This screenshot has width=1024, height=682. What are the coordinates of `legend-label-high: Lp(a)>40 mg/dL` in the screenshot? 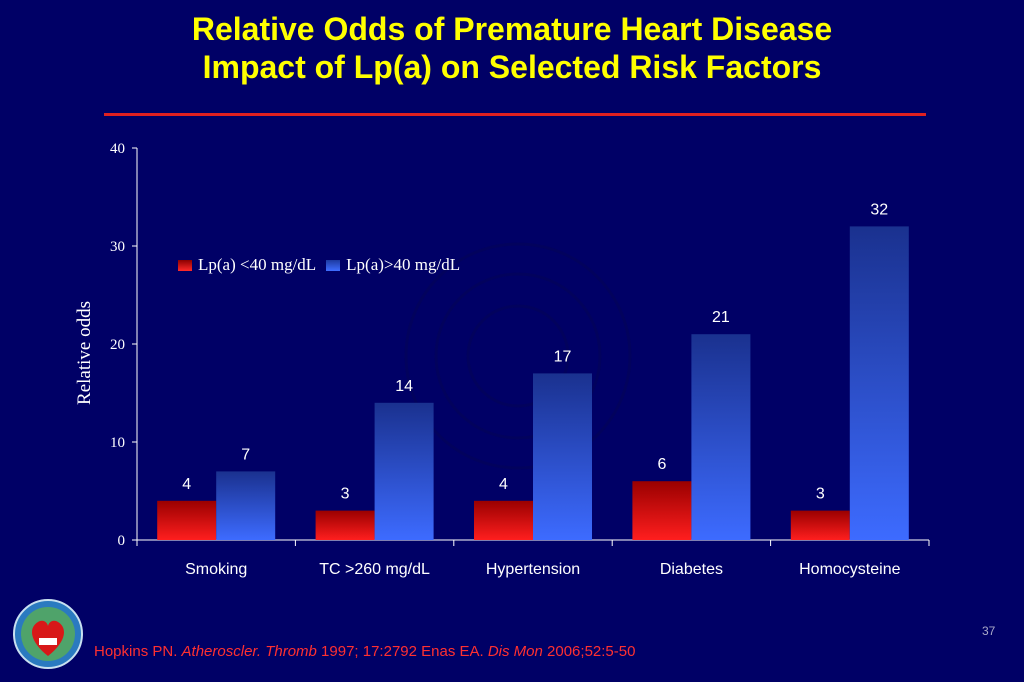 It's located at (403, 264).